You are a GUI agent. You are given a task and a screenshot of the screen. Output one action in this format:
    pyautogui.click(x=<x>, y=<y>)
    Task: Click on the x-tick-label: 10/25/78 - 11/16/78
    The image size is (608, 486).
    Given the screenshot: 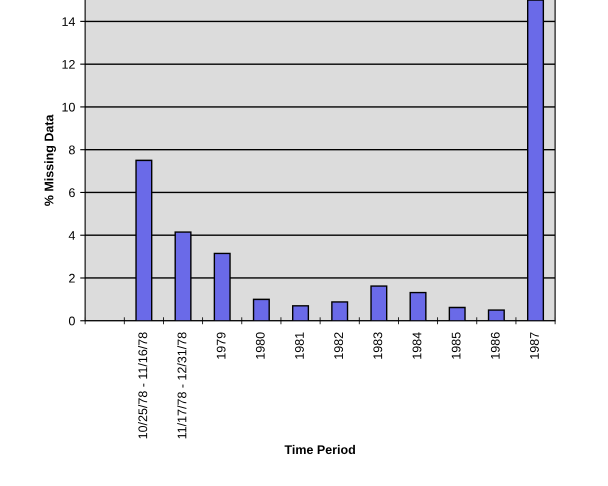 What is the action you would take?
    pyautogui.click(x=143, y=385)
    